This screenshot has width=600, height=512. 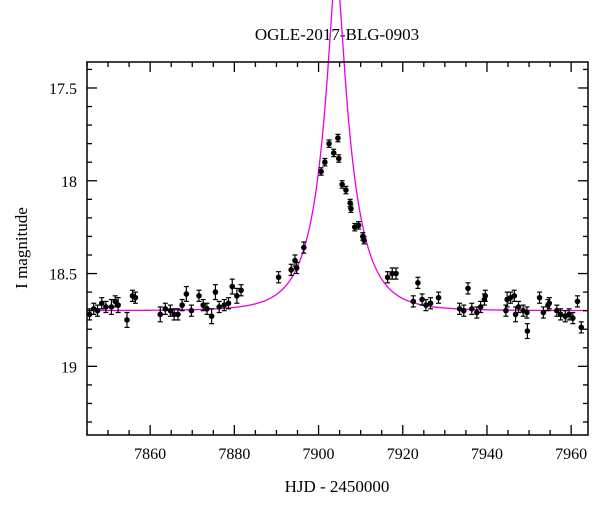 What do you see at coordinates (571, 454) in the screenshot?
I see `x-tick-label: 7960` at bounding box center [571, 454].